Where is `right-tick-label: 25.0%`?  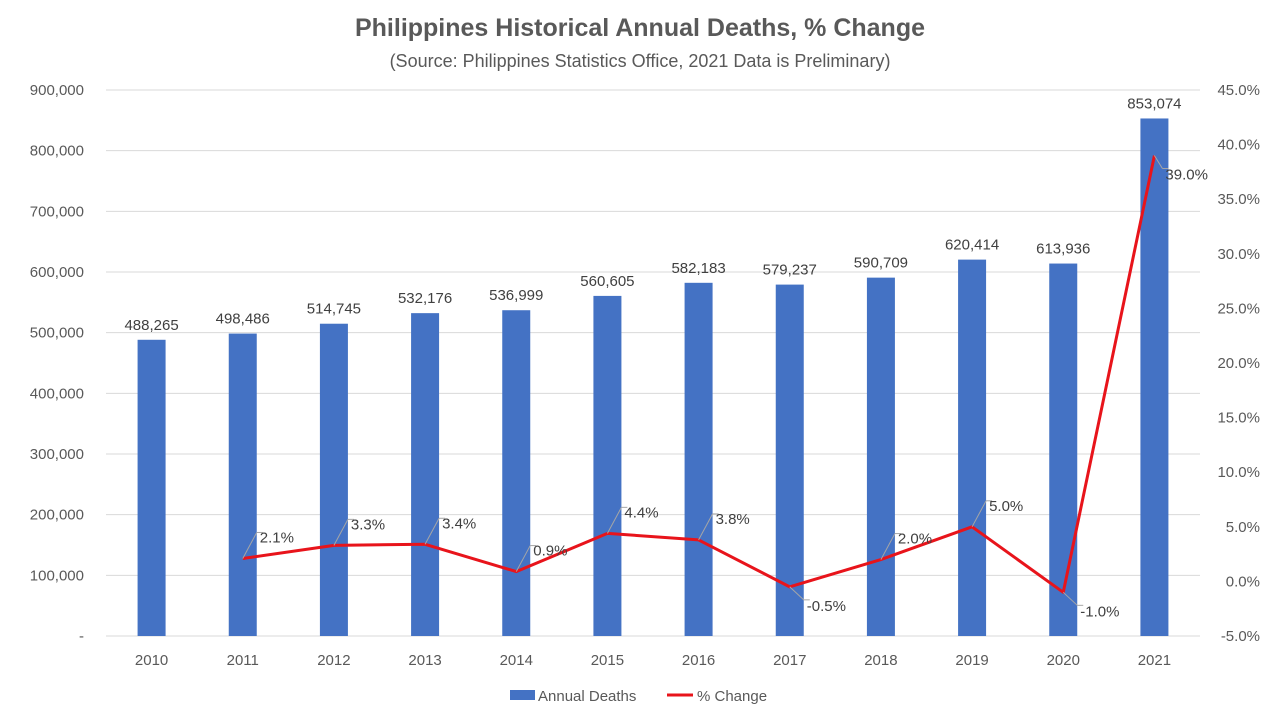
right-tick-label: 25.0% is located at coordinates (1238, 308).